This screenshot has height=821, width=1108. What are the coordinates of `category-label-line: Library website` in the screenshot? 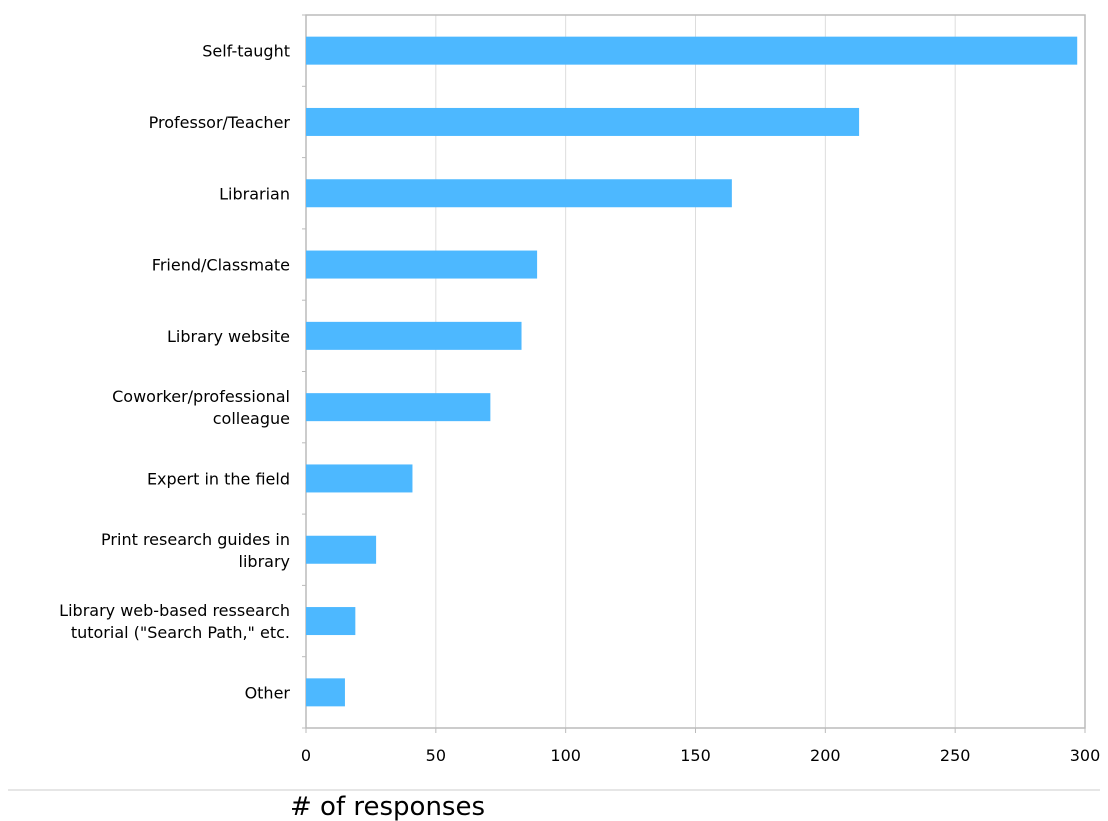 It's located at (228, 336).